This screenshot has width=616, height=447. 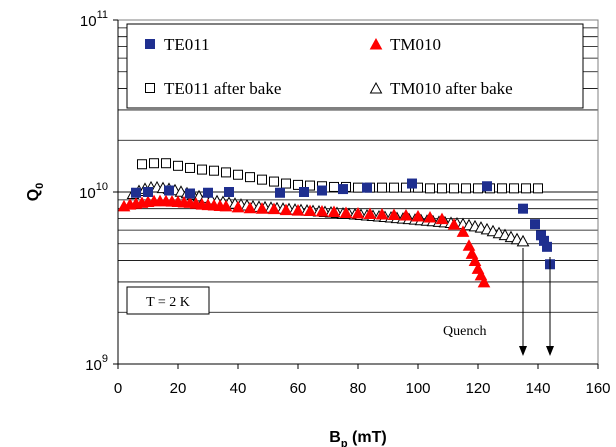 What do you see at coordinates (358, 388) in the screenshot?
I see `x-tick-label: 80` at bounding box center [358, 388].